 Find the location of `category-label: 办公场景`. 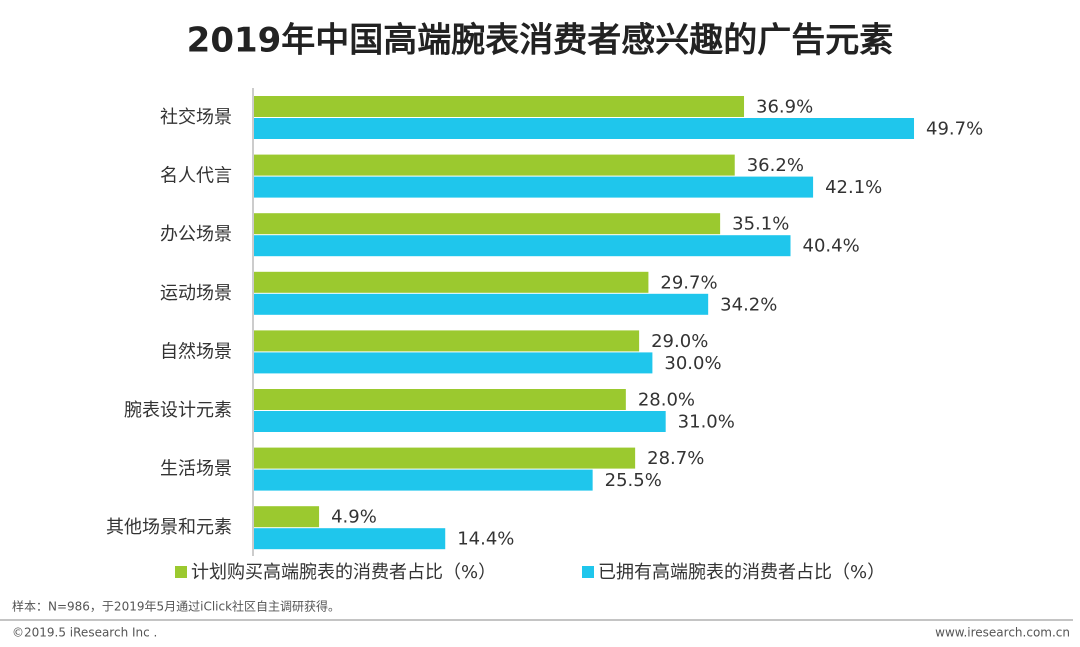

category-label: 办公场景 is located at coordinates (196, 234).